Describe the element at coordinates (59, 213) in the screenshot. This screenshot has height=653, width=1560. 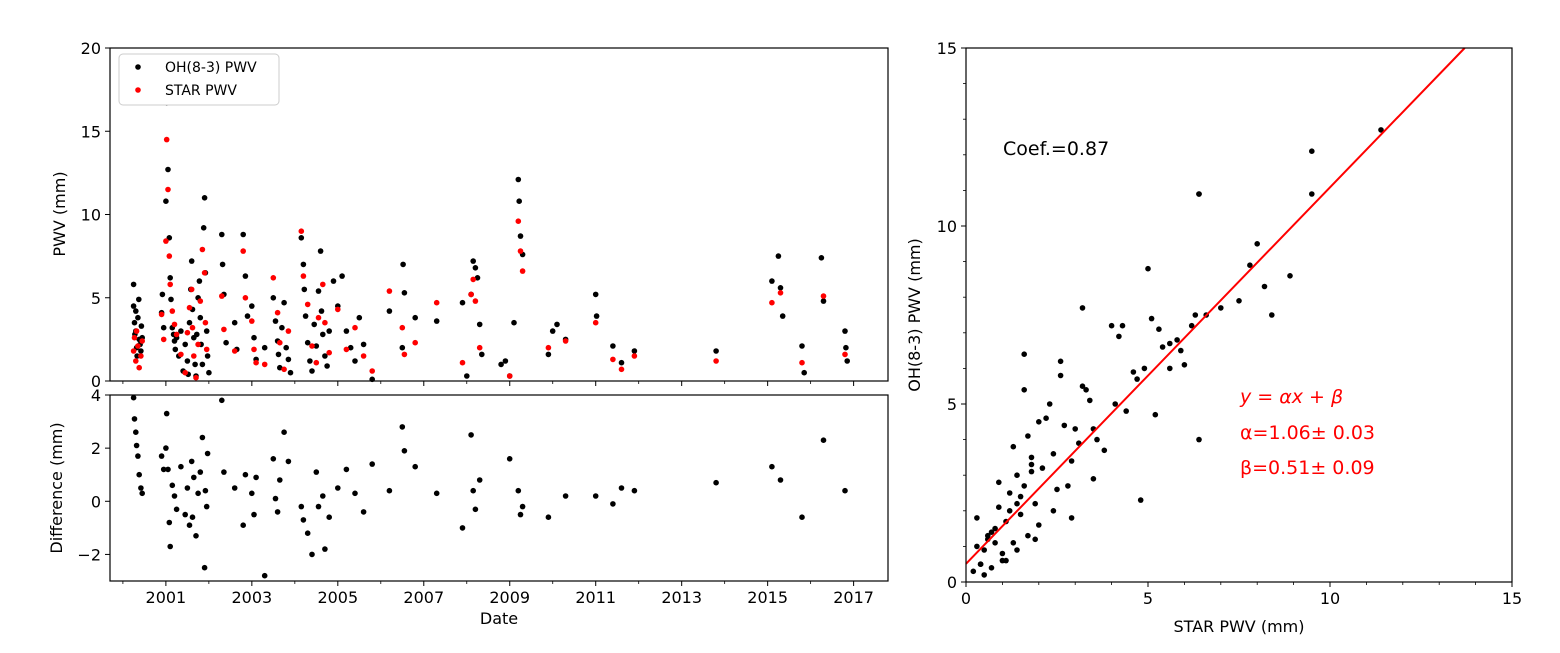
I see `top-left-ylabel: PWV (mm)` at that location.